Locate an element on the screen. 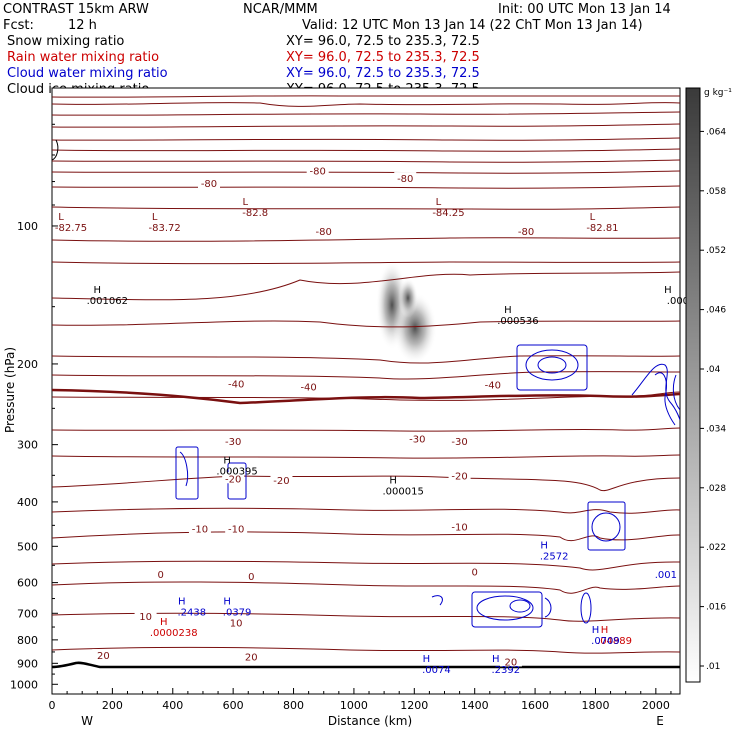  x-tick-label: 400 is located at coordinates (172, 705).